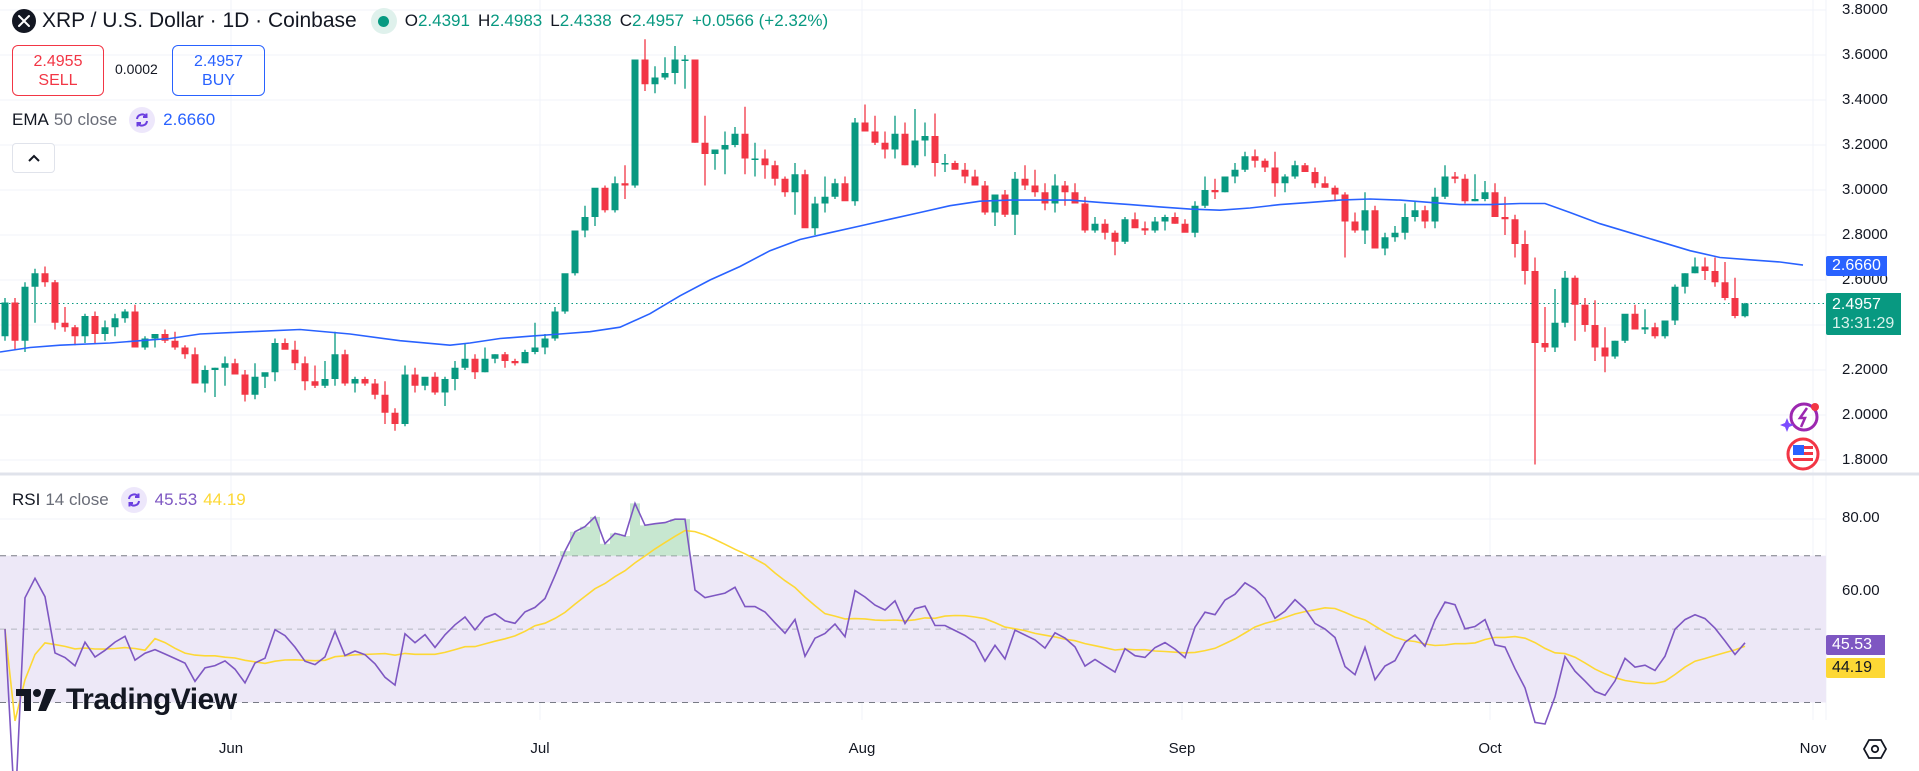  Describe the element at coordinates (411, 20) in the screenshot. I see `open-label: O` at that location.